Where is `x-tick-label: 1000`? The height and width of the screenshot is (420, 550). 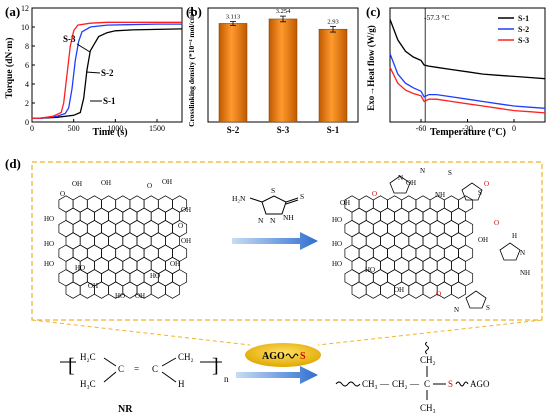 x-tick-label: 1000 is located at coordinates (115, 128).